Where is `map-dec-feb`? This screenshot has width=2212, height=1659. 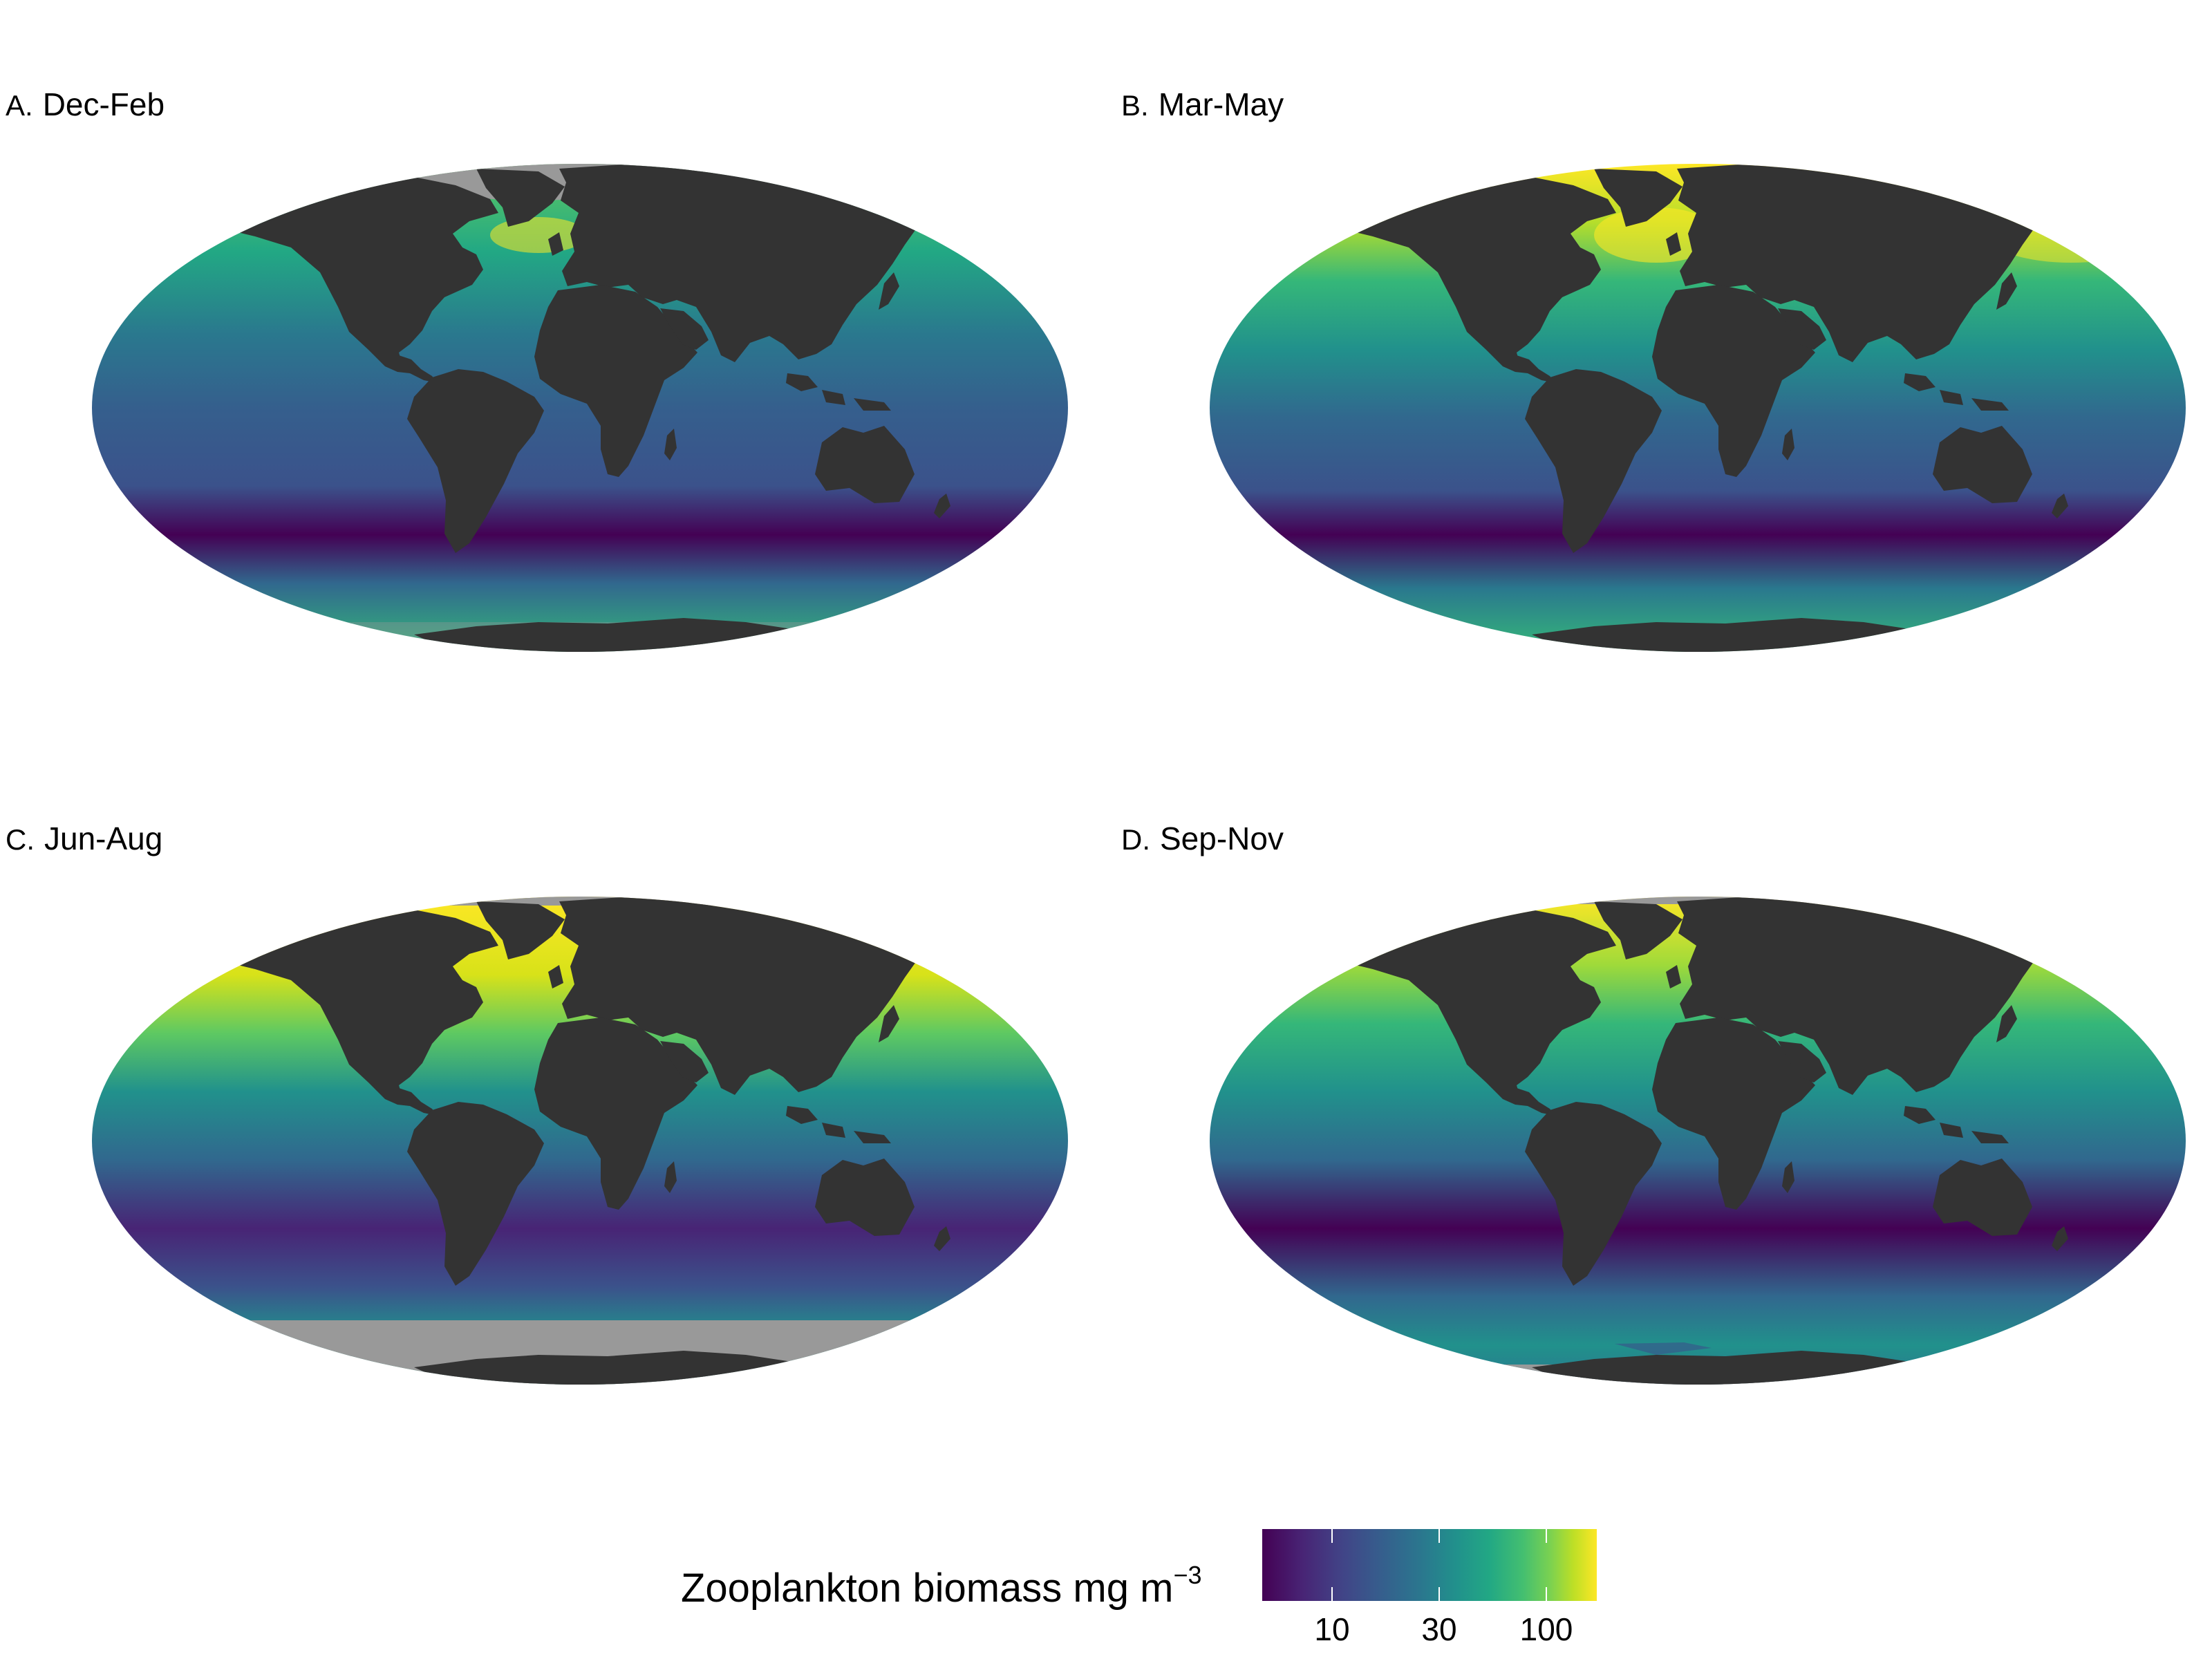 map-dec-feb is located at coordinates (580, 408).